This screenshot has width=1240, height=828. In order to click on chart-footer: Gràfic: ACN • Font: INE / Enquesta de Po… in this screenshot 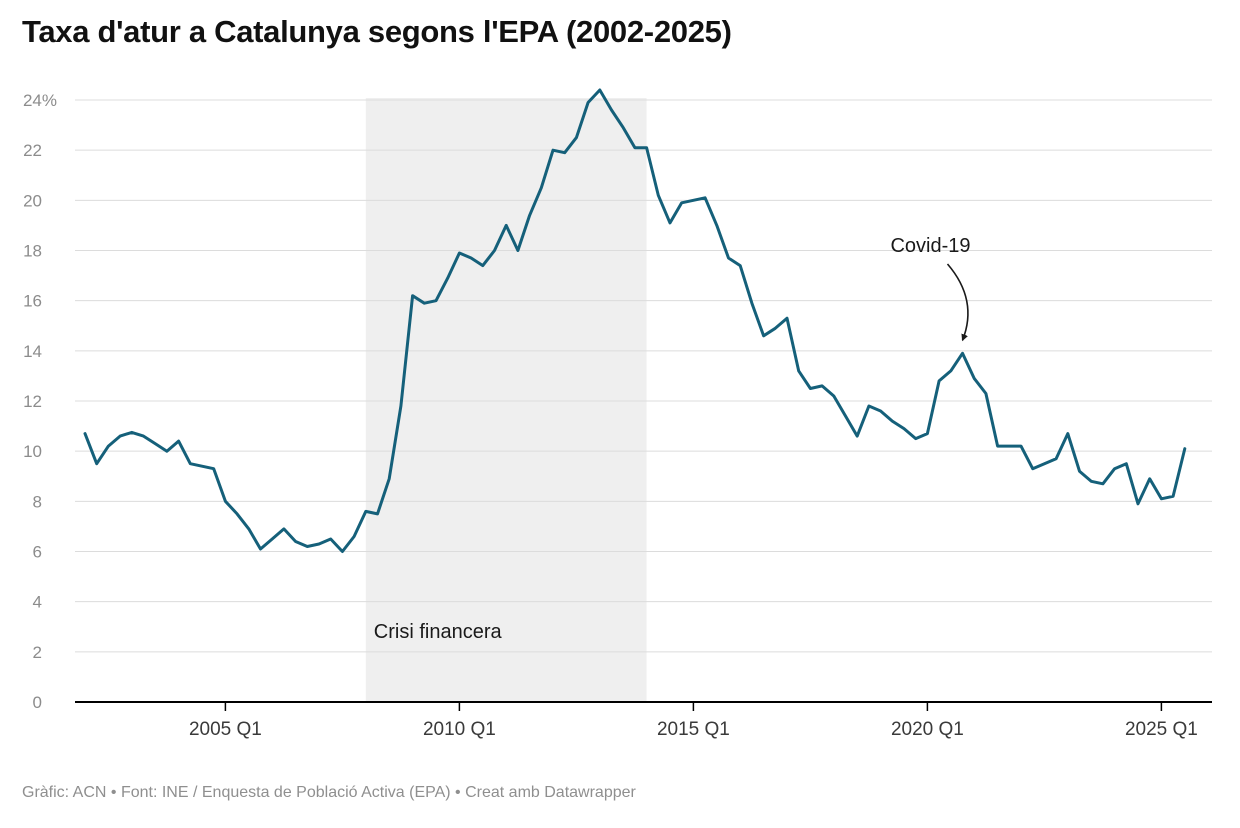, I will do `click(329, 792)`.